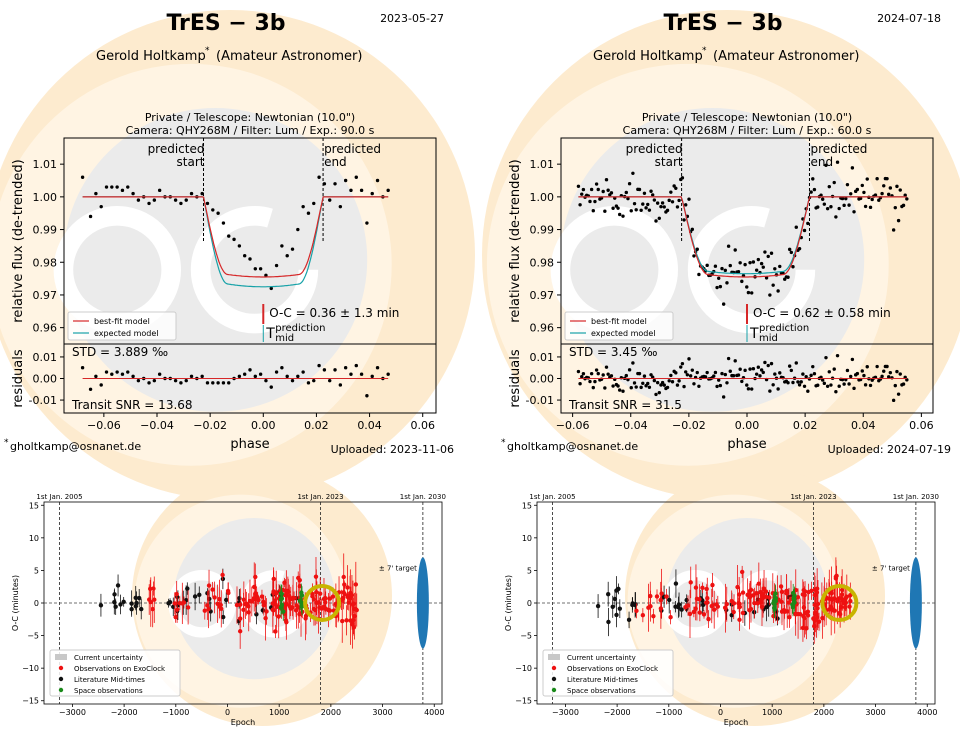  Describe the element at coordinates (18, 240) in the screenshot. I see `y-axis-label: relative flux (de-trended)` at that location.